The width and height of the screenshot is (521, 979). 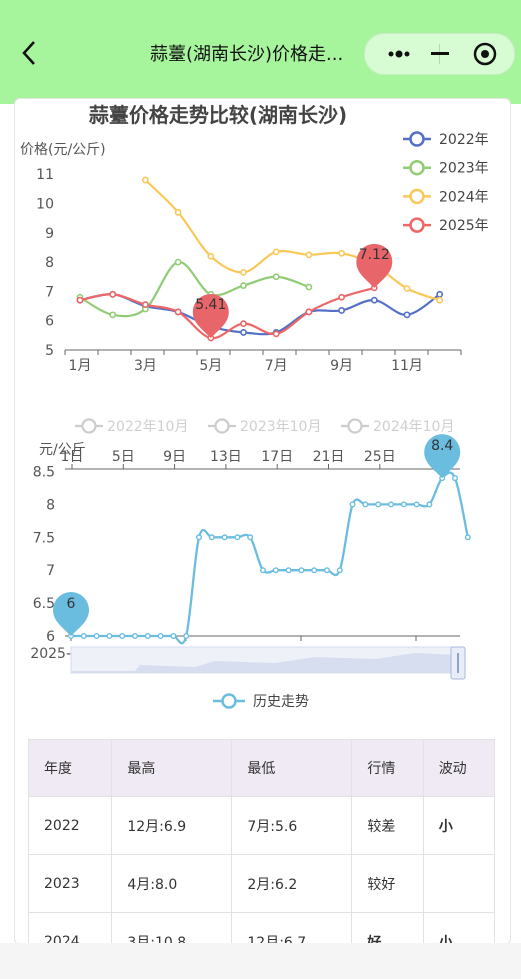 I want to click on series-lines, so click(x=269, y=558).